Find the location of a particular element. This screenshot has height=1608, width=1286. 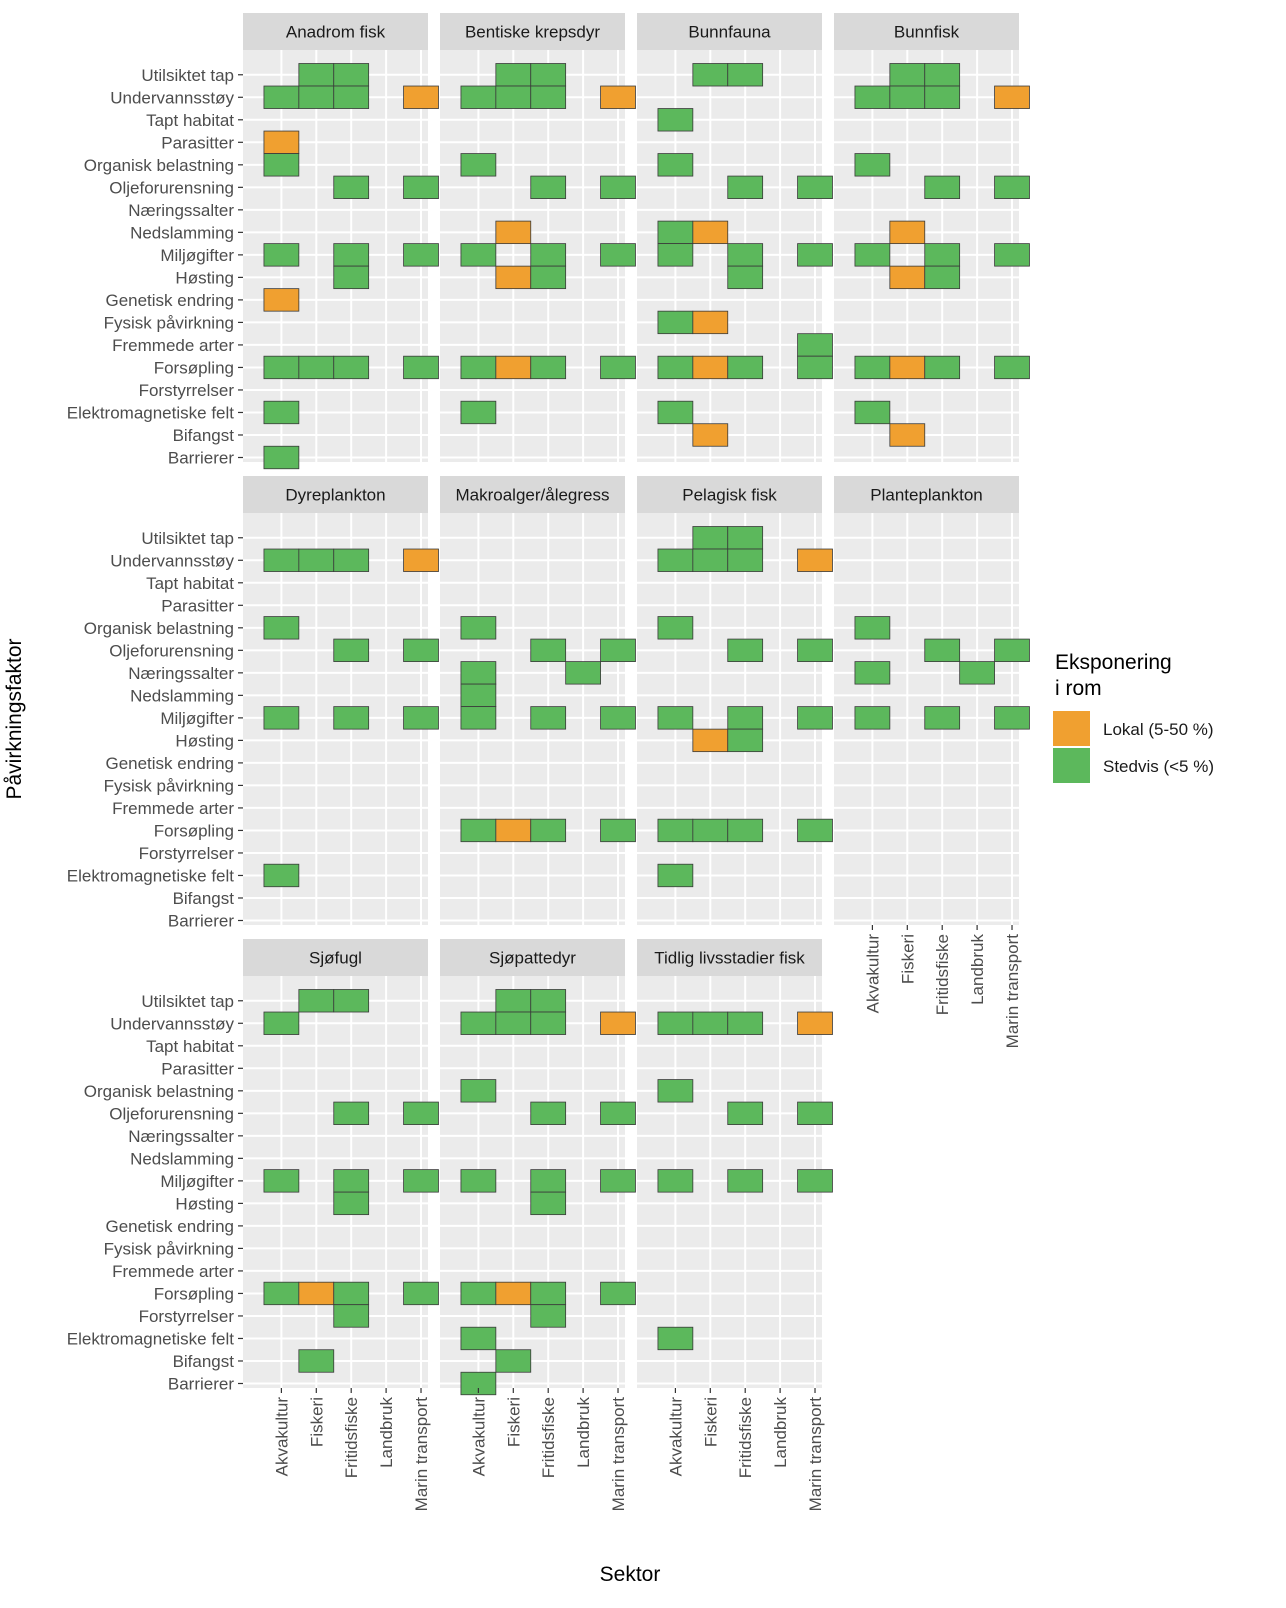

y-tick-label: Miljøgifter is located at coordinates (197, 255).